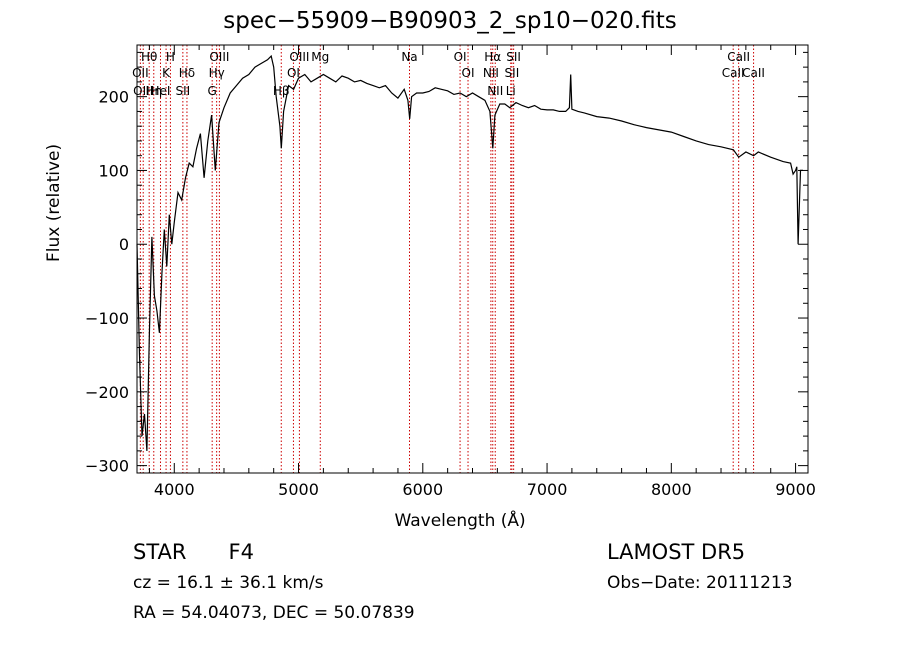 The height and width of the screenshot is (649, 900). I want to click on x-tick-label: 4000, so click(174, 489).